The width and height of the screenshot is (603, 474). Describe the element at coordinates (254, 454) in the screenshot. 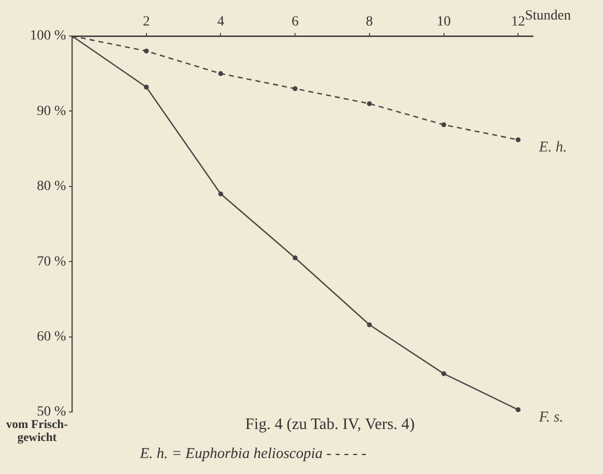

I see `text: E. h. = Euphorbia helioscopia - - - - -` at that location.